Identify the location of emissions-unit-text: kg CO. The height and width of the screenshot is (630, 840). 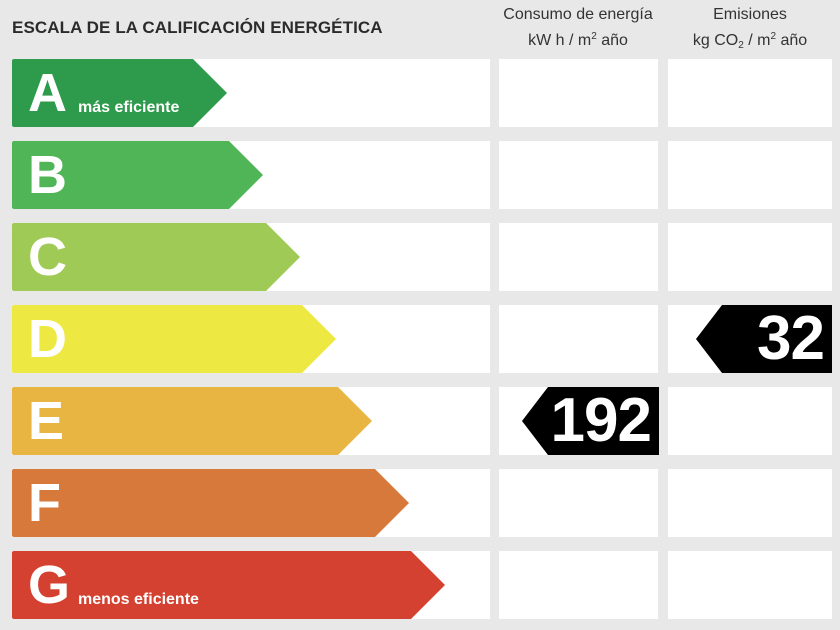
(715, 40).